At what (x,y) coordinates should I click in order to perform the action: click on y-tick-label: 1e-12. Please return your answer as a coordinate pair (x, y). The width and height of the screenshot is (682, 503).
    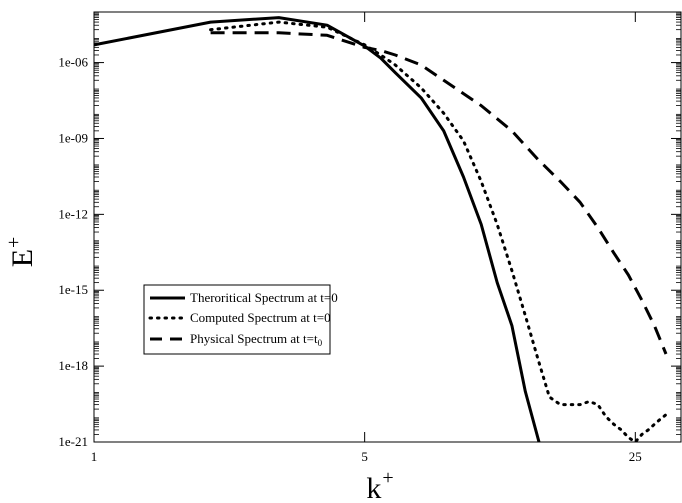
    Looking at the image, I should click on (73, 213).